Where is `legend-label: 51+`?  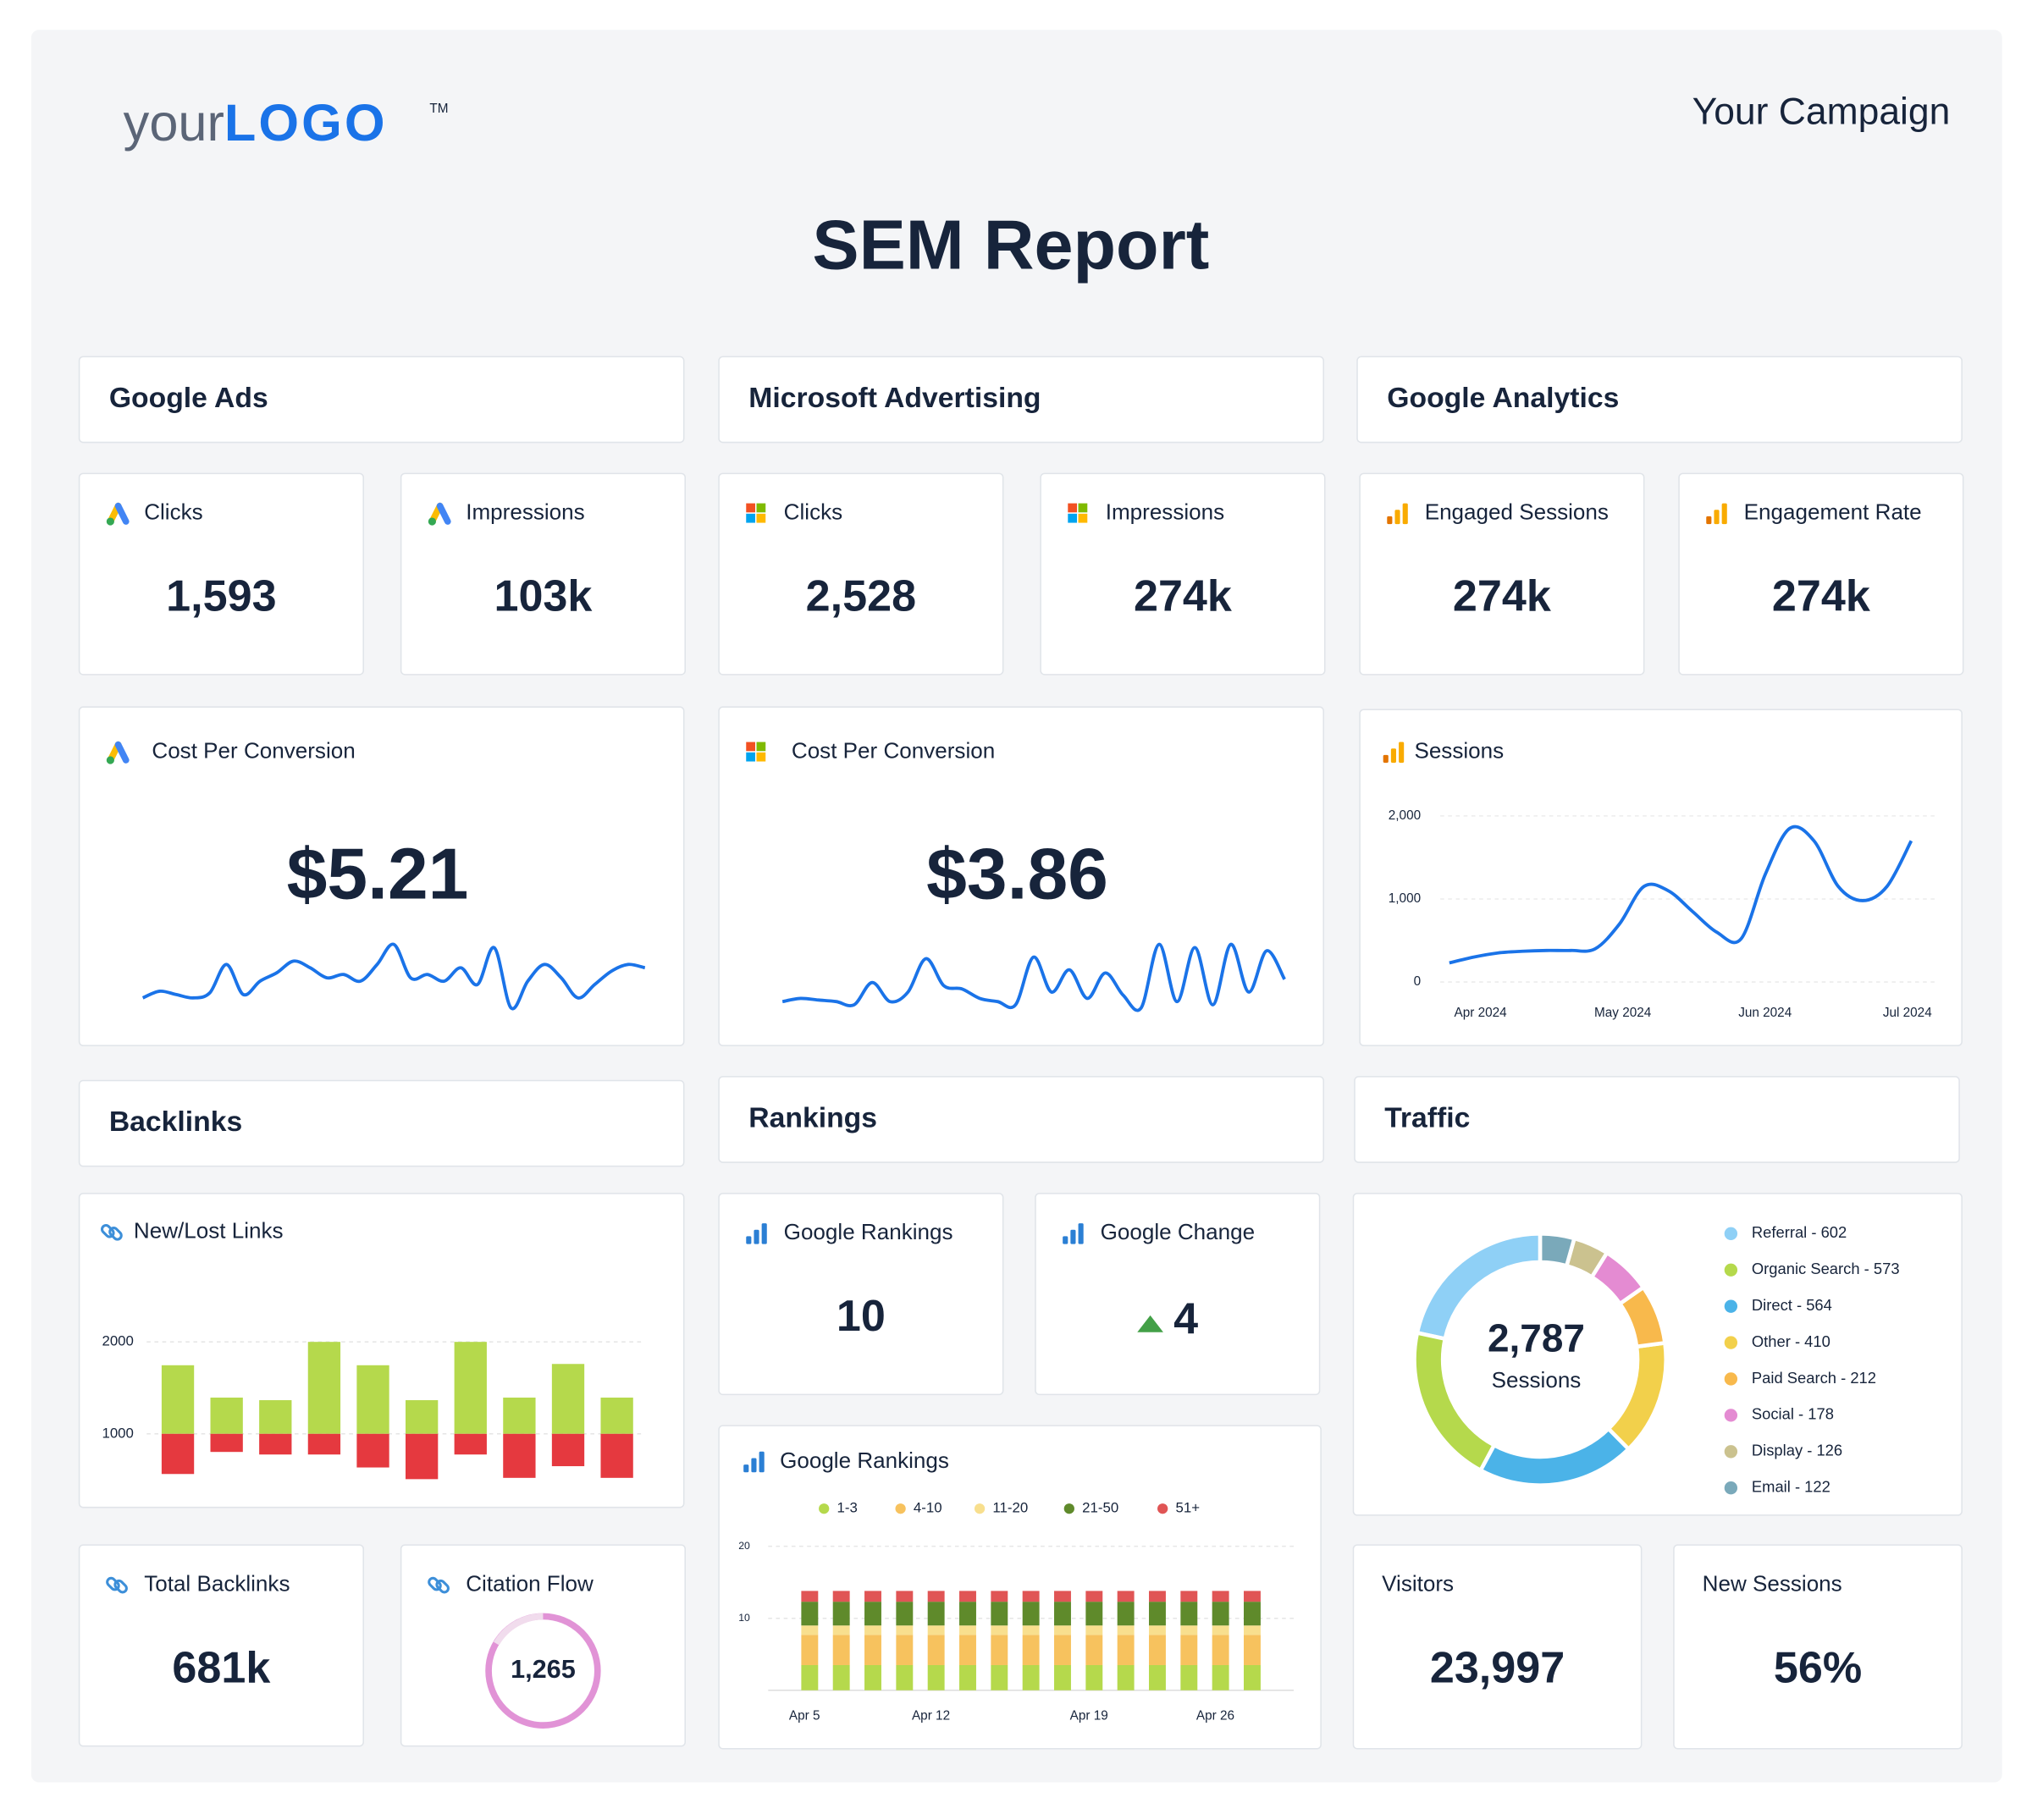 legend-label: 51+ is located at coordinates (1187, 1508).